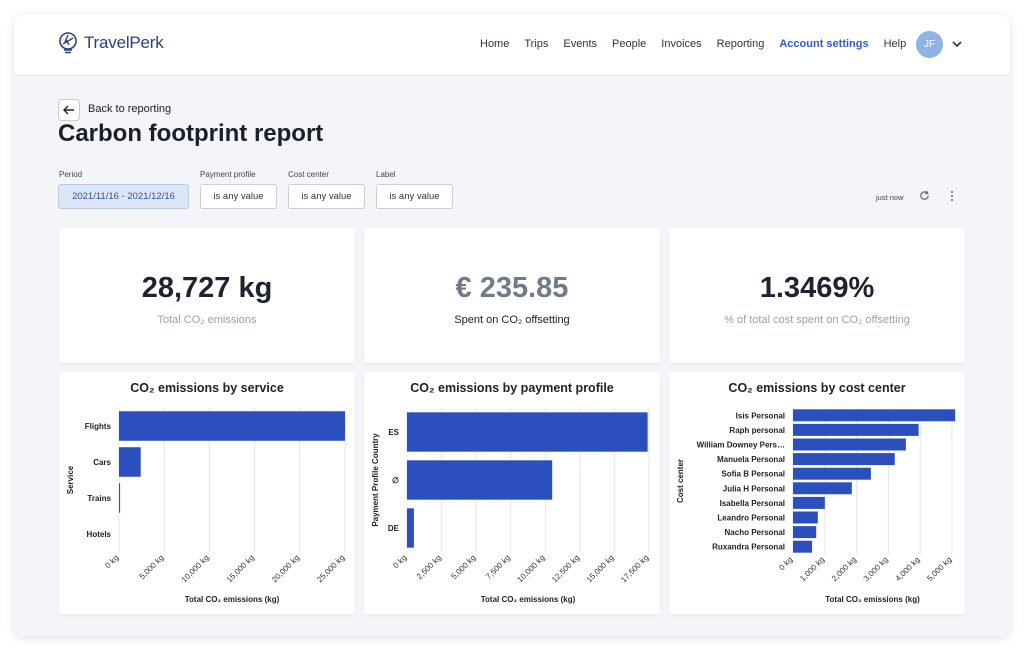  What do you see at coordinates (130, 109) in the screenshot?
I see `back-to-reporting-link: Back to reporting` at bounding box center [130, 109].